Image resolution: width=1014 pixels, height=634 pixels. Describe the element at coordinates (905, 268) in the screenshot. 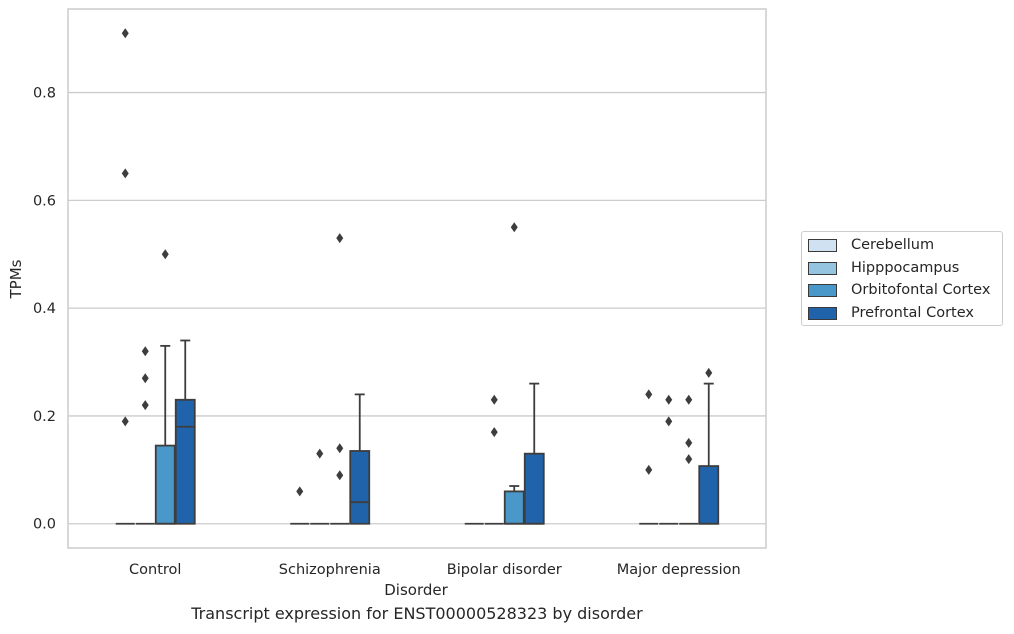

I see `legend-label: Hipppocampus` at that location.